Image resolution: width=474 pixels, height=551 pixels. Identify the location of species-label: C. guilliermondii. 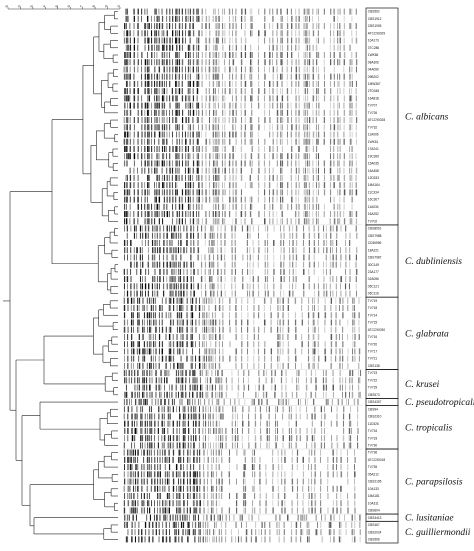
(438, 533).